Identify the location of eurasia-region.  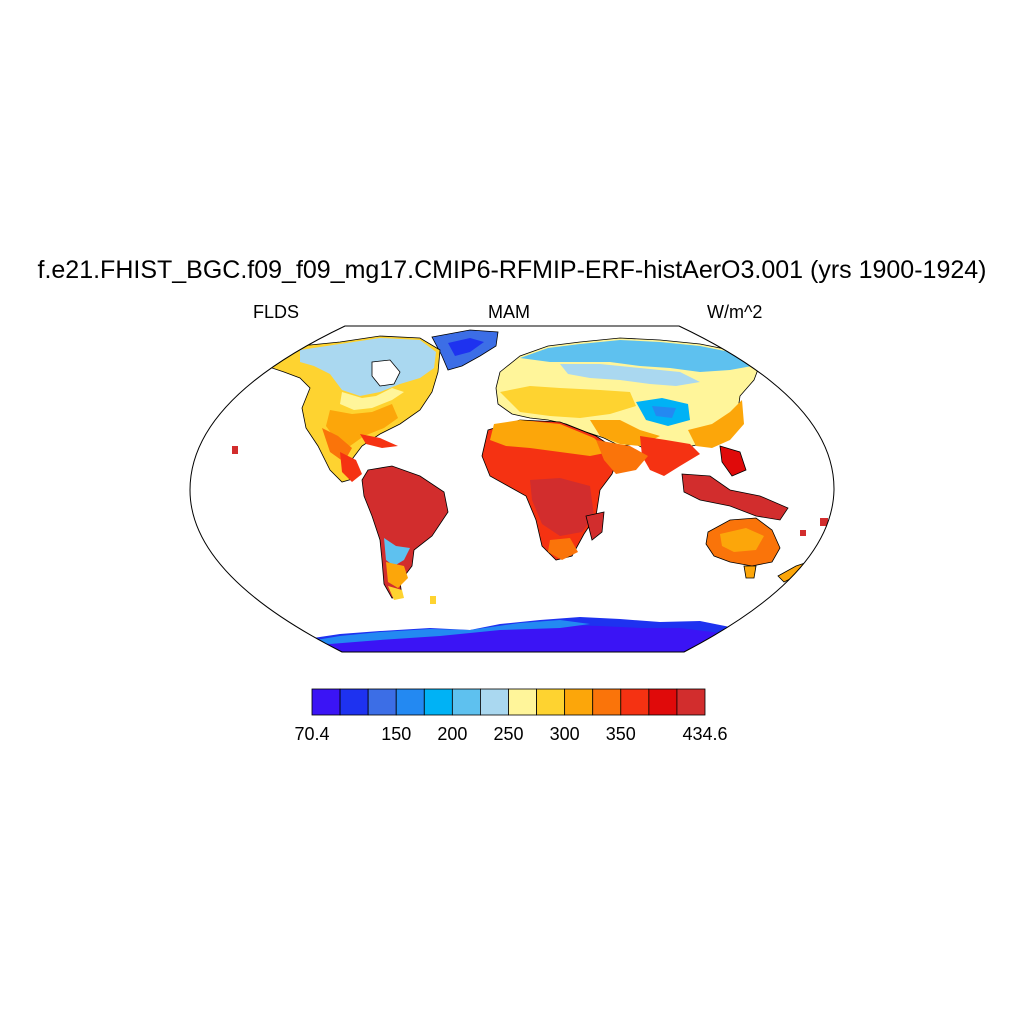
(628, 406).